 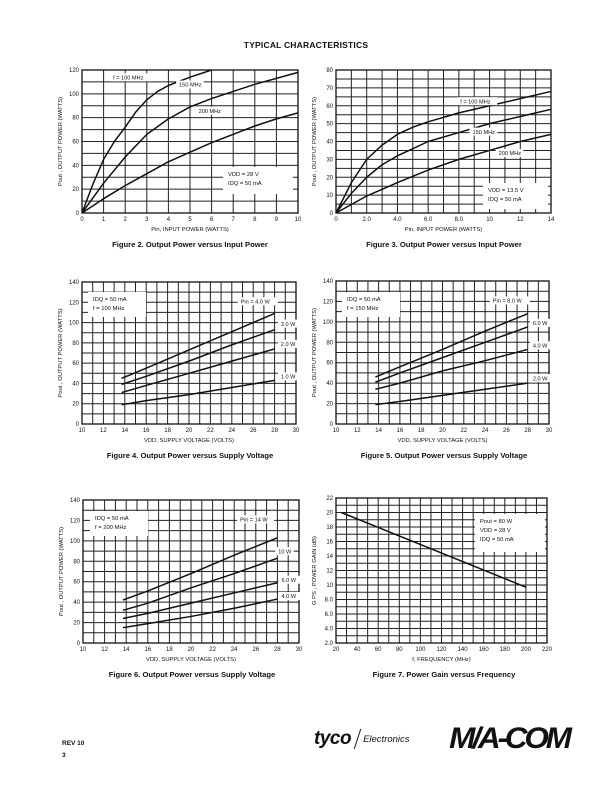 What do you see at coordinates (463, 650) in the screenshot?
I see `x-tick-label: 140` at bounding box center [463, 650].